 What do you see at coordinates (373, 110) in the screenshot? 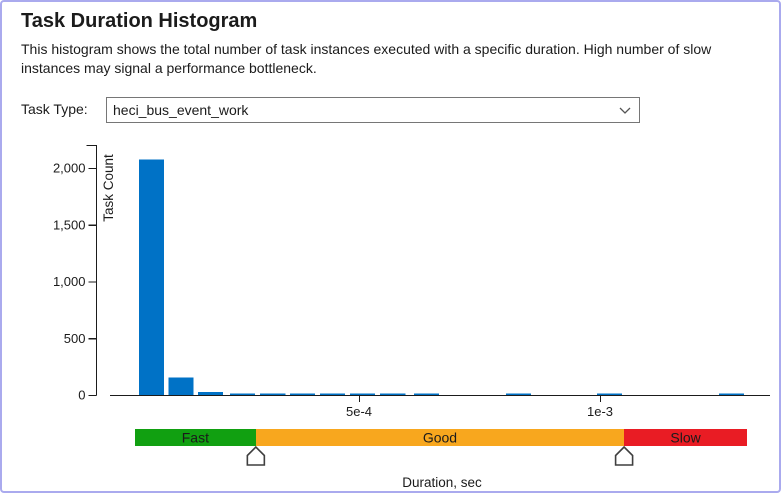
I see `task-type-select: heci_bus_event_work` at bounding box center [373, 110].